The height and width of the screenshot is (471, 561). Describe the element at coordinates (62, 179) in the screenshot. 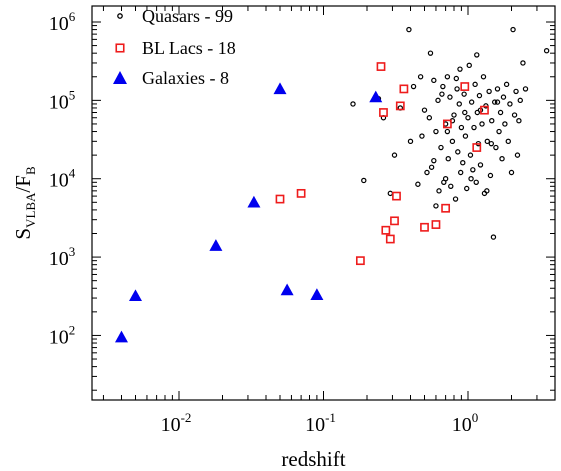

I see `y-tick-label: 10⁴` at that location.